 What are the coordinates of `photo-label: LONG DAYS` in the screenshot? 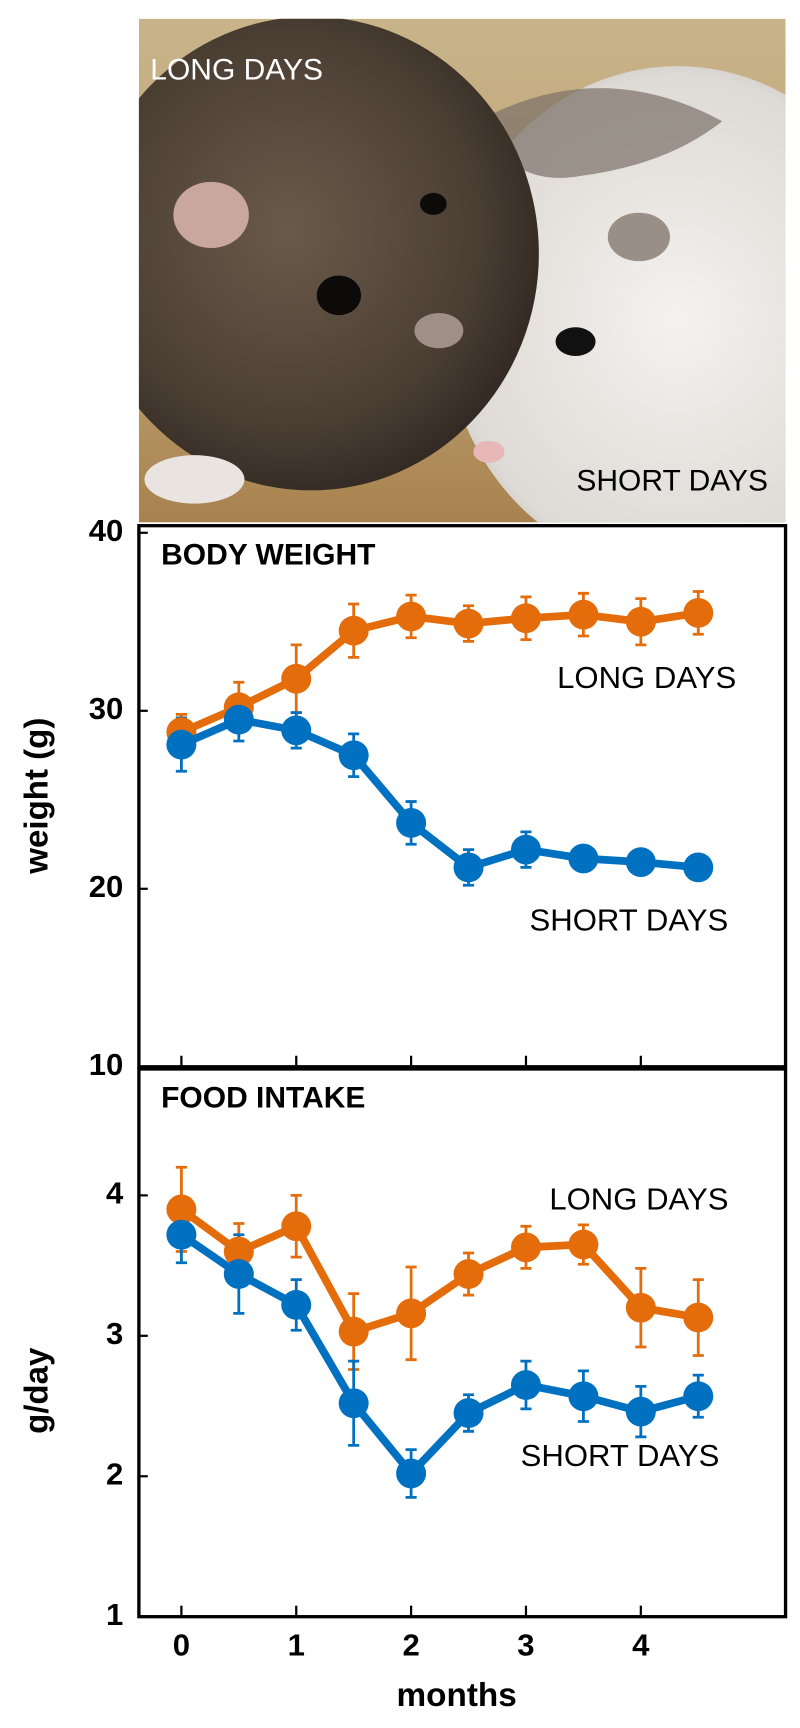 It's located at (236, 70).